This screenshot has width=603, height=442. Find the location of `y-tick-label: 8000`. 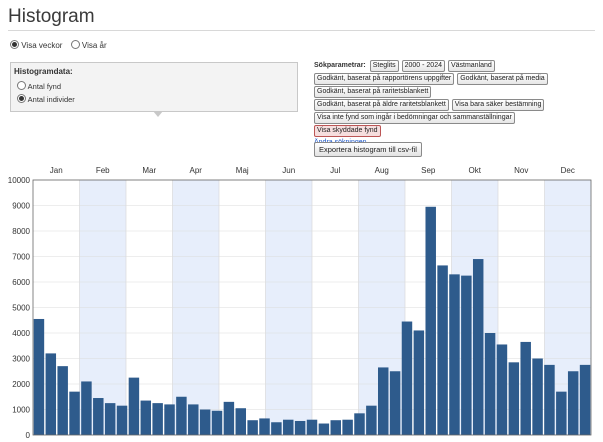

y-tick-label: 8000 is located at coordinates (21, 231).